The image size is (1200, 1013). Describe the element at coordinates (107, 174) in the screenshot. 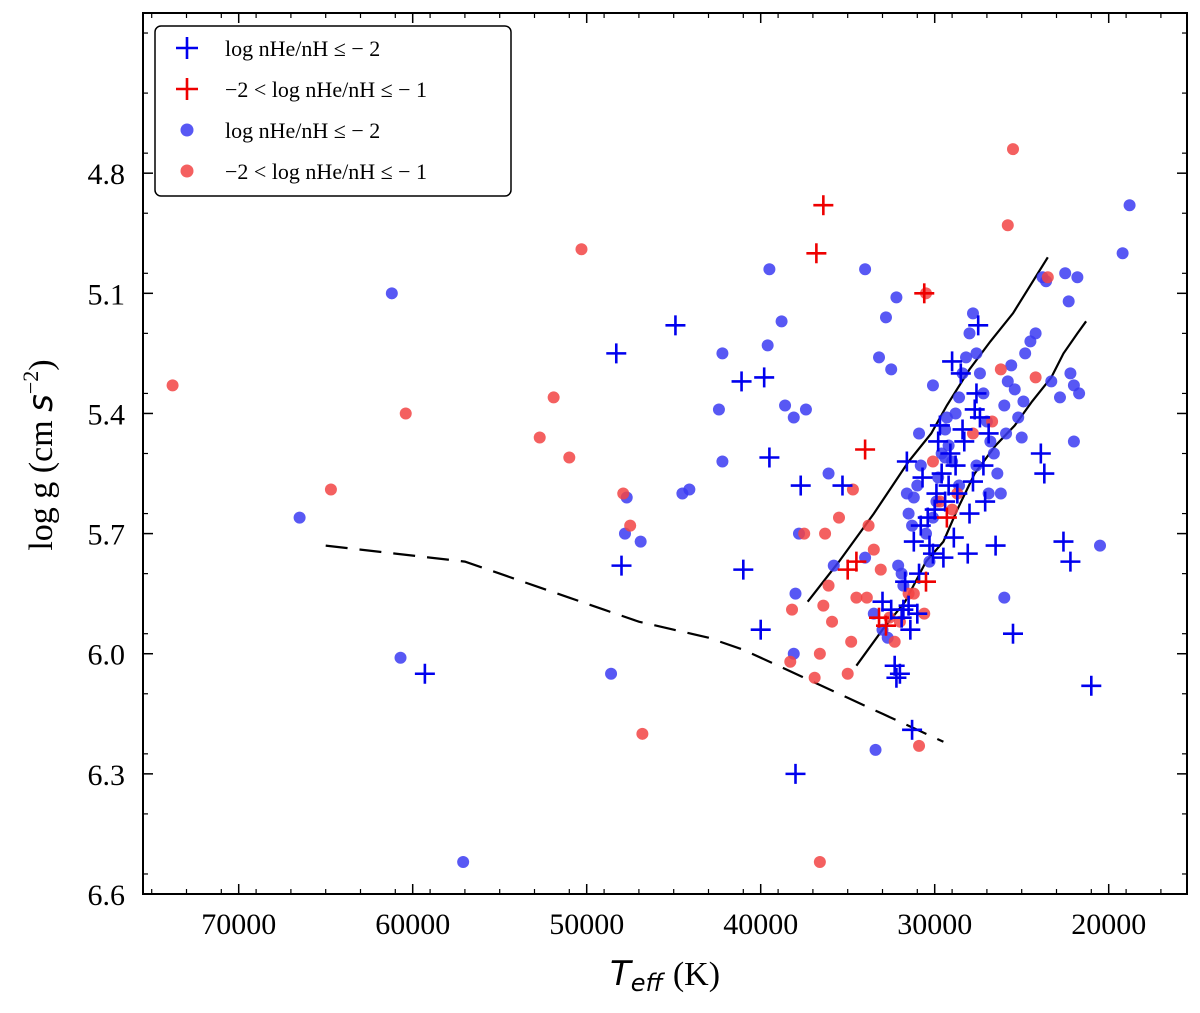

I see `y-tick-label-4.8: 4.8` at that location.